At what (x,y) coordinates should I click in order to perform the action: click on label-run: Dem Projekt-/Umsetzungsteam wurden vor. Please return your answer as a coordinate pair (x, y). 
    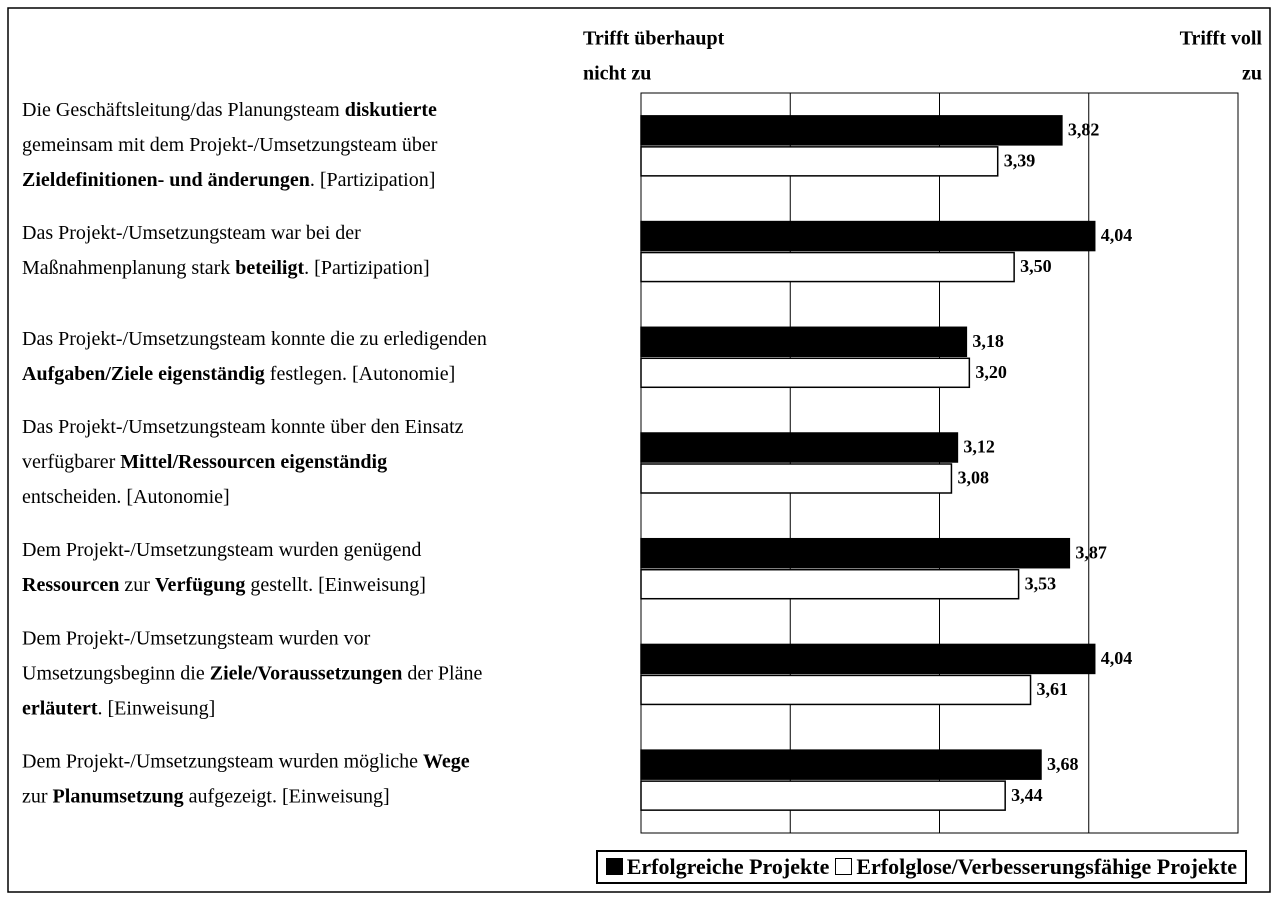
    Looking at the image, I should click on (196, 638).